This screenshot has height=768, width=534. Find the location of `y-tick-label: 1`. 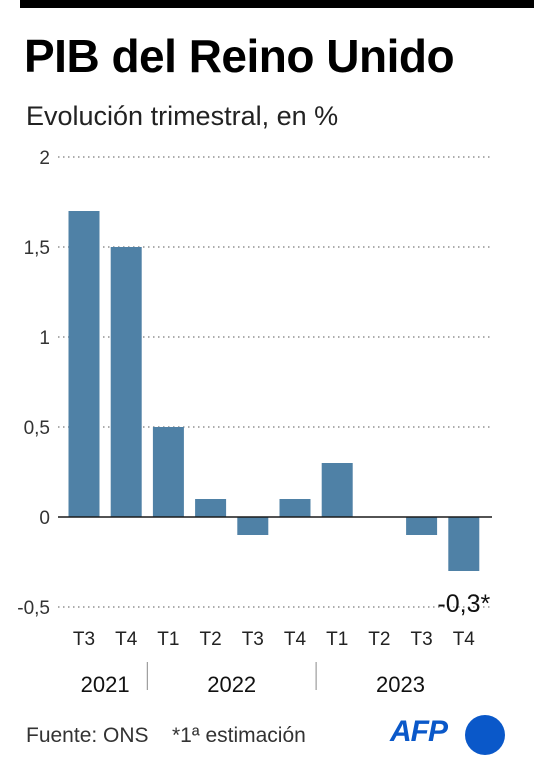

y-tick-label: 1 is located at coordinates (44, 338).